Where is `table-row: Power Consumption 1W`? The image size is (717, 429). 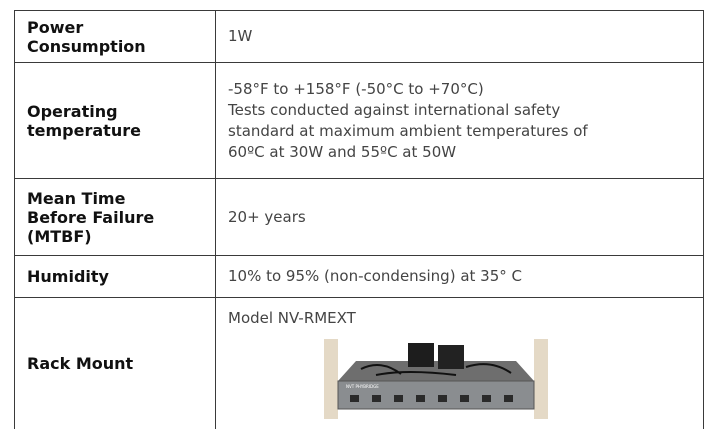 table-row: Power Consumption 1W is located at coordinates (359, 36).